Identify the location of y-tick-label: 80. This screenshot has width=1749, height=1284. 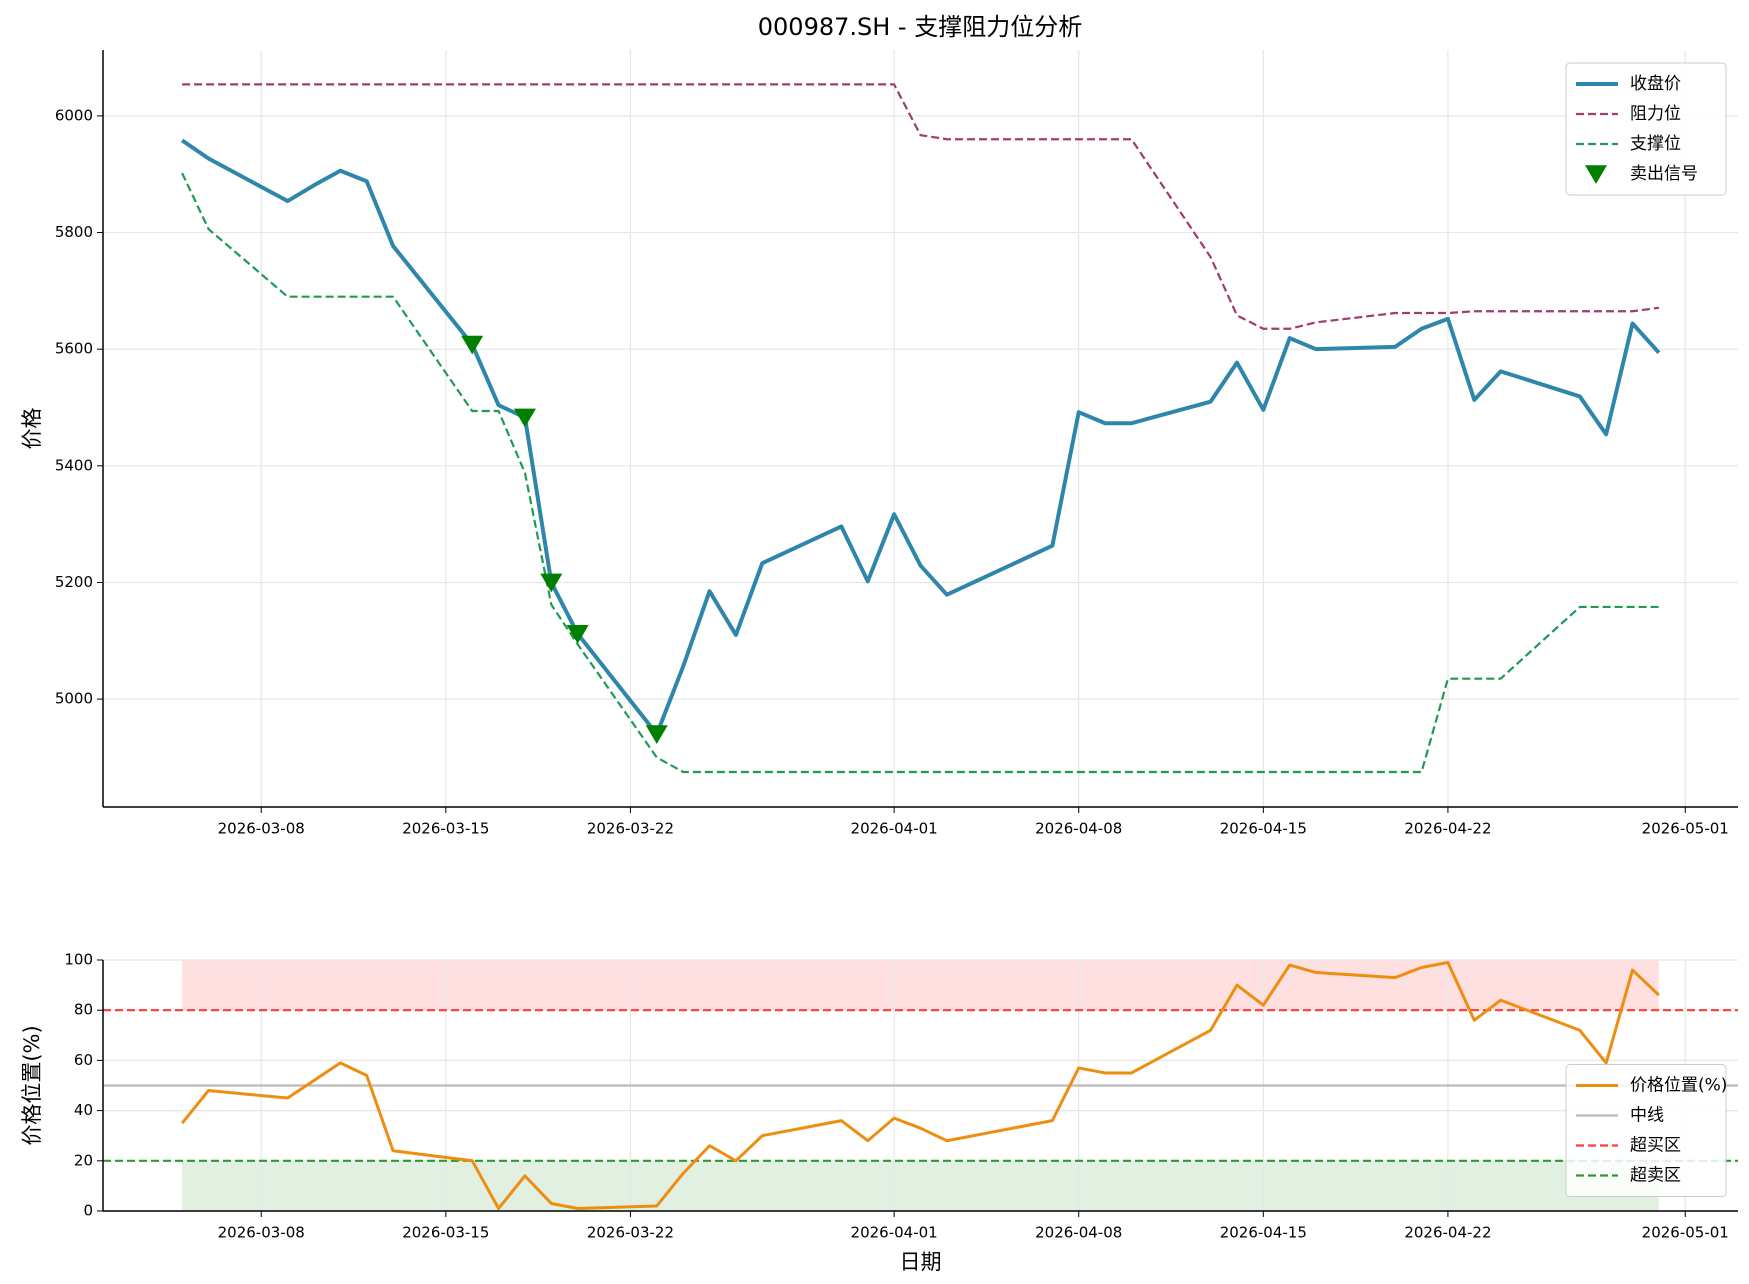
(83, 1010).